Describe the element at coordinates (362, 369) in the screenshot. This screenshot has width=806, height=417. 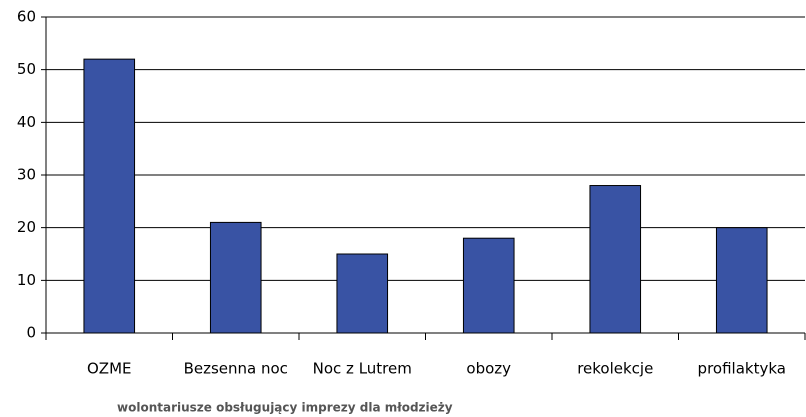
I see `x-tick-label: Noc z Lutrem` at that location.